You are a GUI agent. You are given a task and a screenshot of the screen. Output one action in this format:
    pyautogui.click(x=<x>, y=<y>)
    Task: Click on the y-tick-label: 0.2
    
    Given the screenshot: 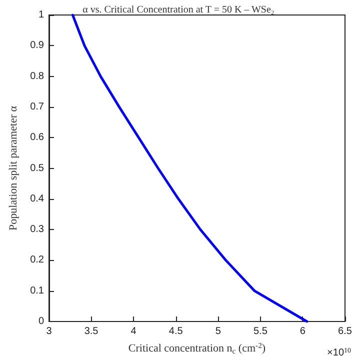 What is the action you would take?
    pyautogui.click(x=37, y=260)
    